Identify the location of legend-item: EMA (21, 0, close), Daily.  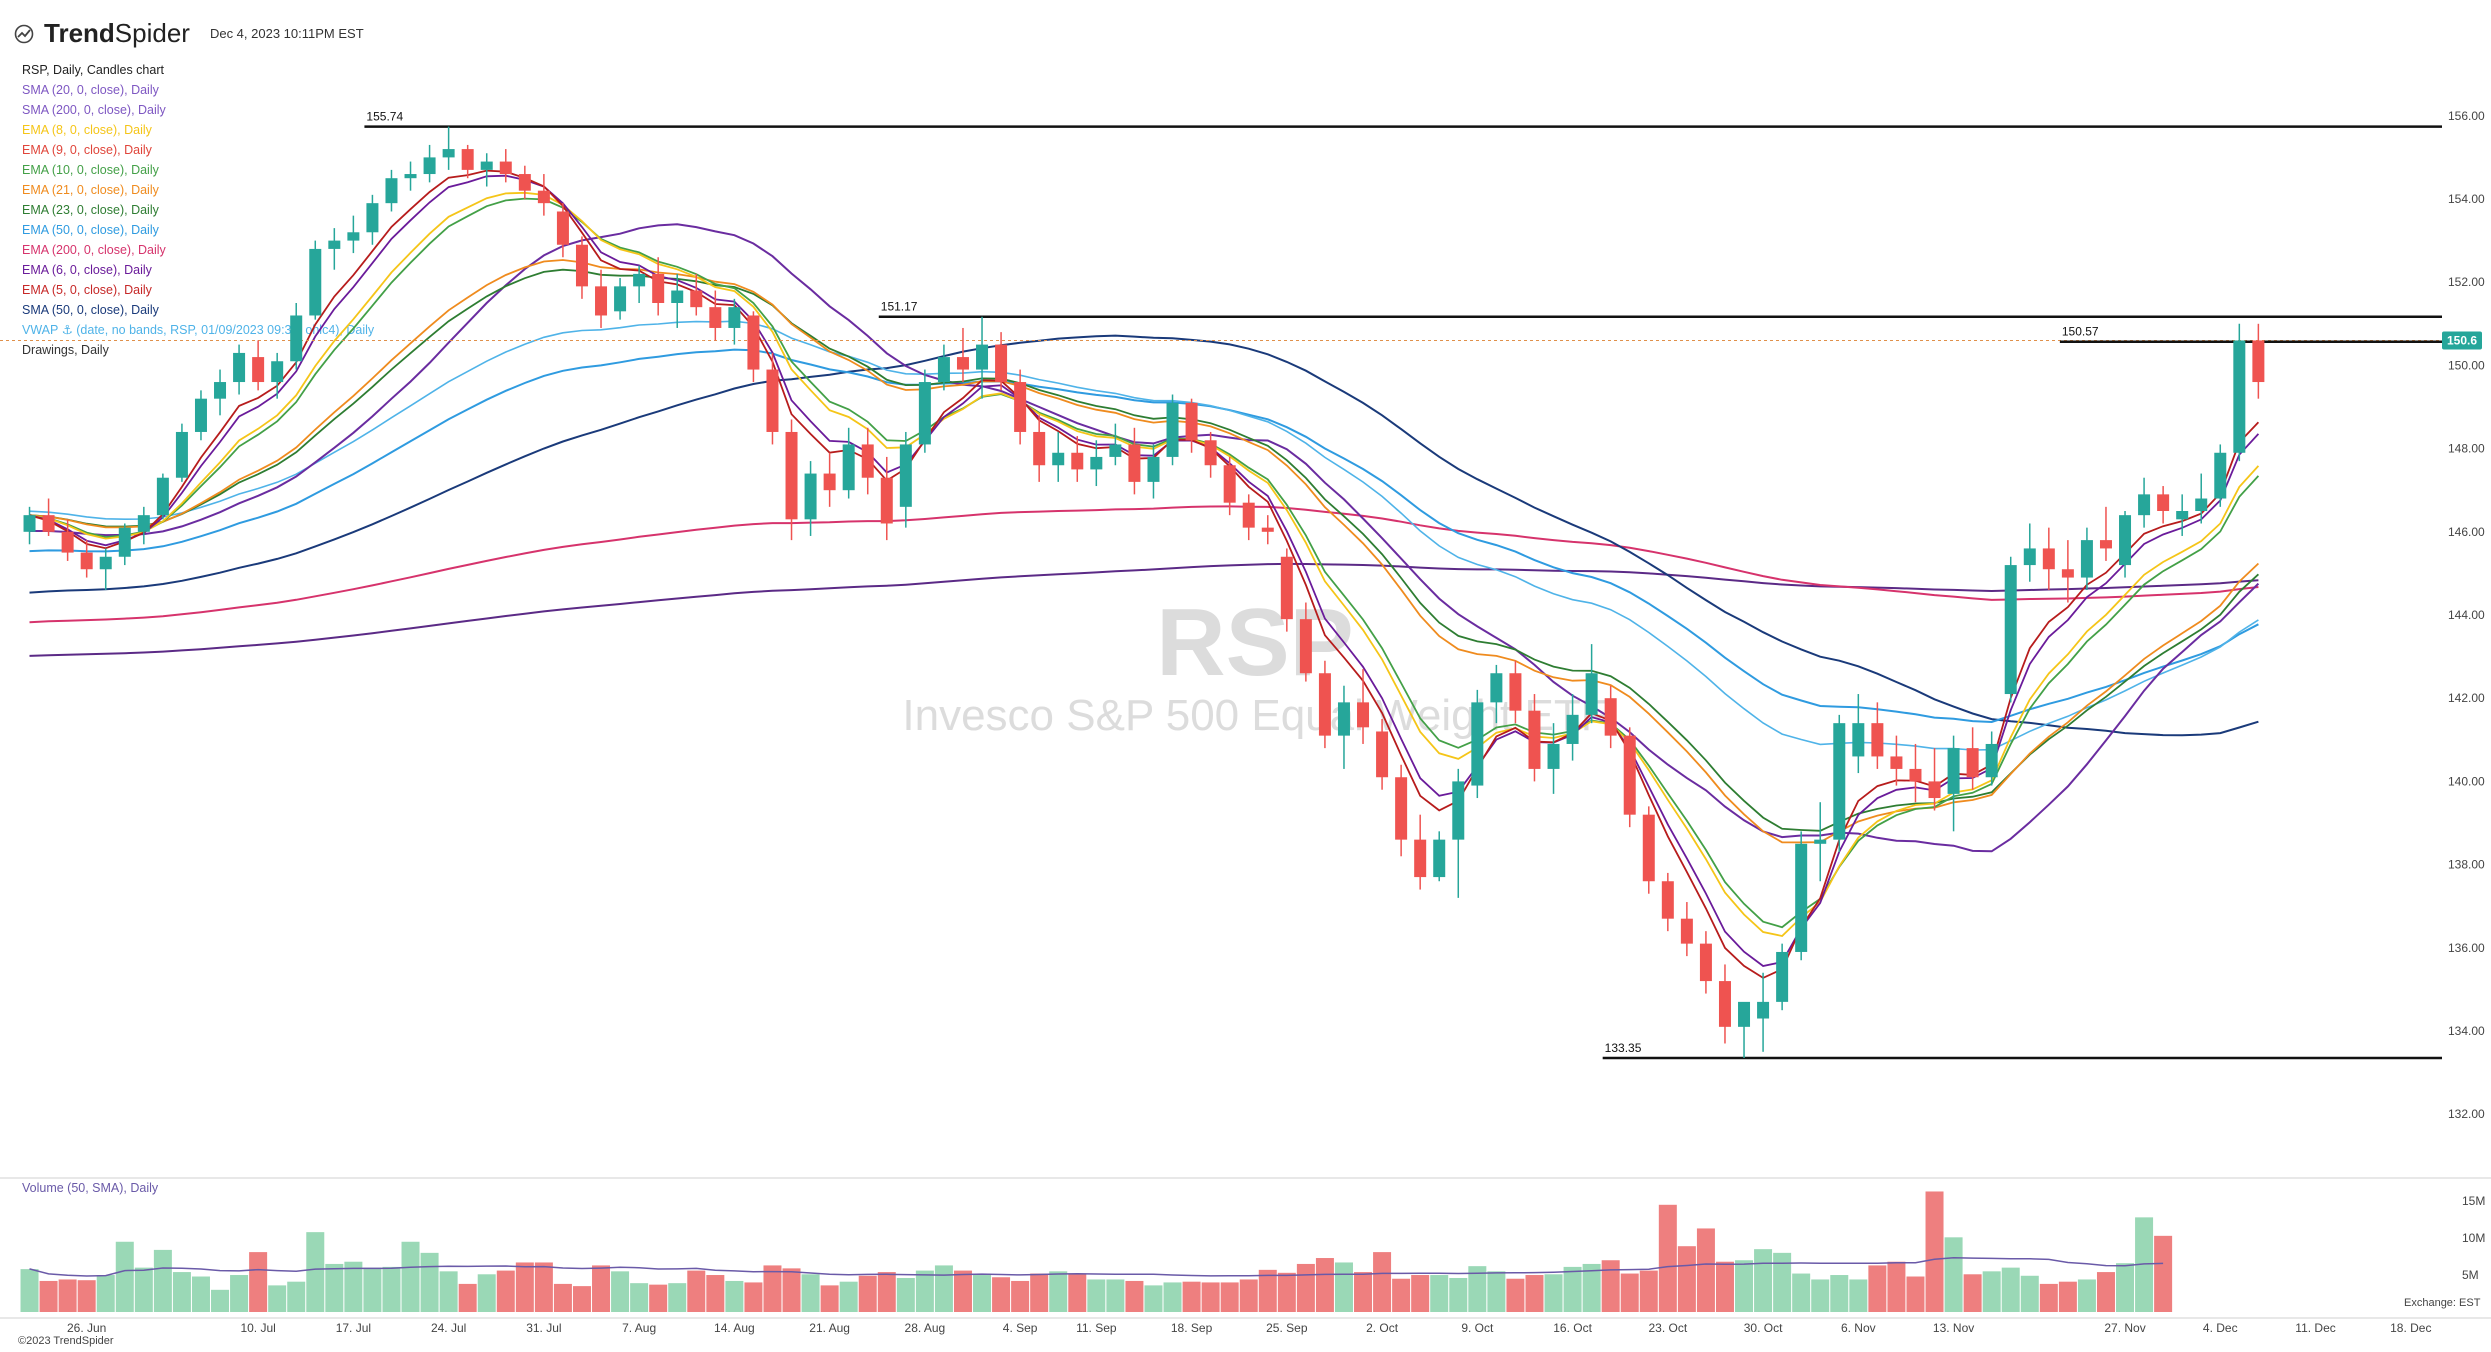
(90, 190).